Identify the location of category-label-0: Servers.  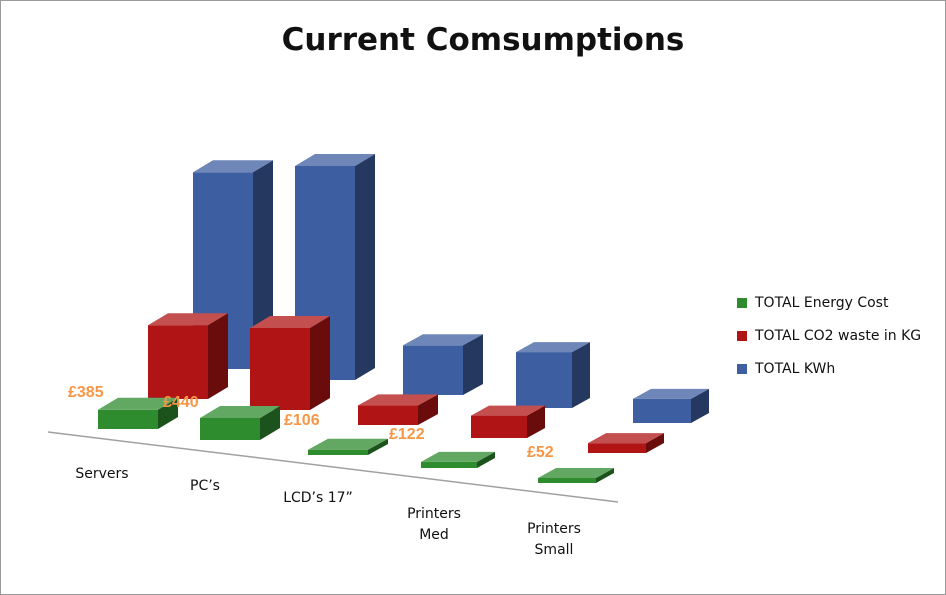
(101, 474).